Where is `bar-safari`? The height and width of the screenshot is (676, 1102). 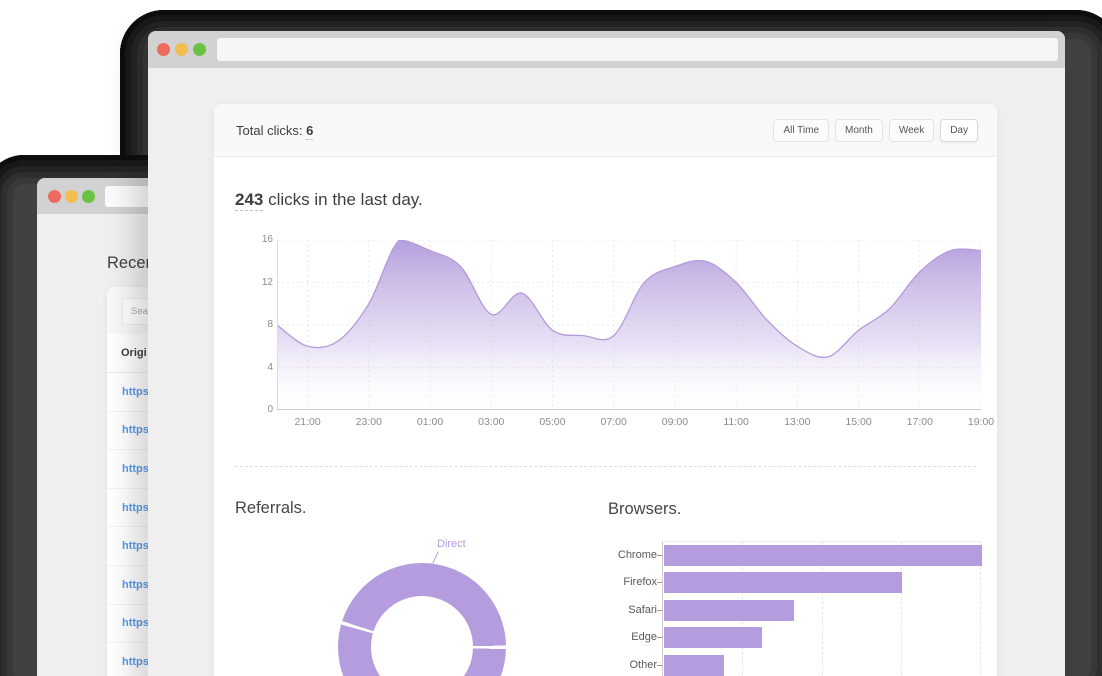 bar-safari is located at coordinates (729, 610).